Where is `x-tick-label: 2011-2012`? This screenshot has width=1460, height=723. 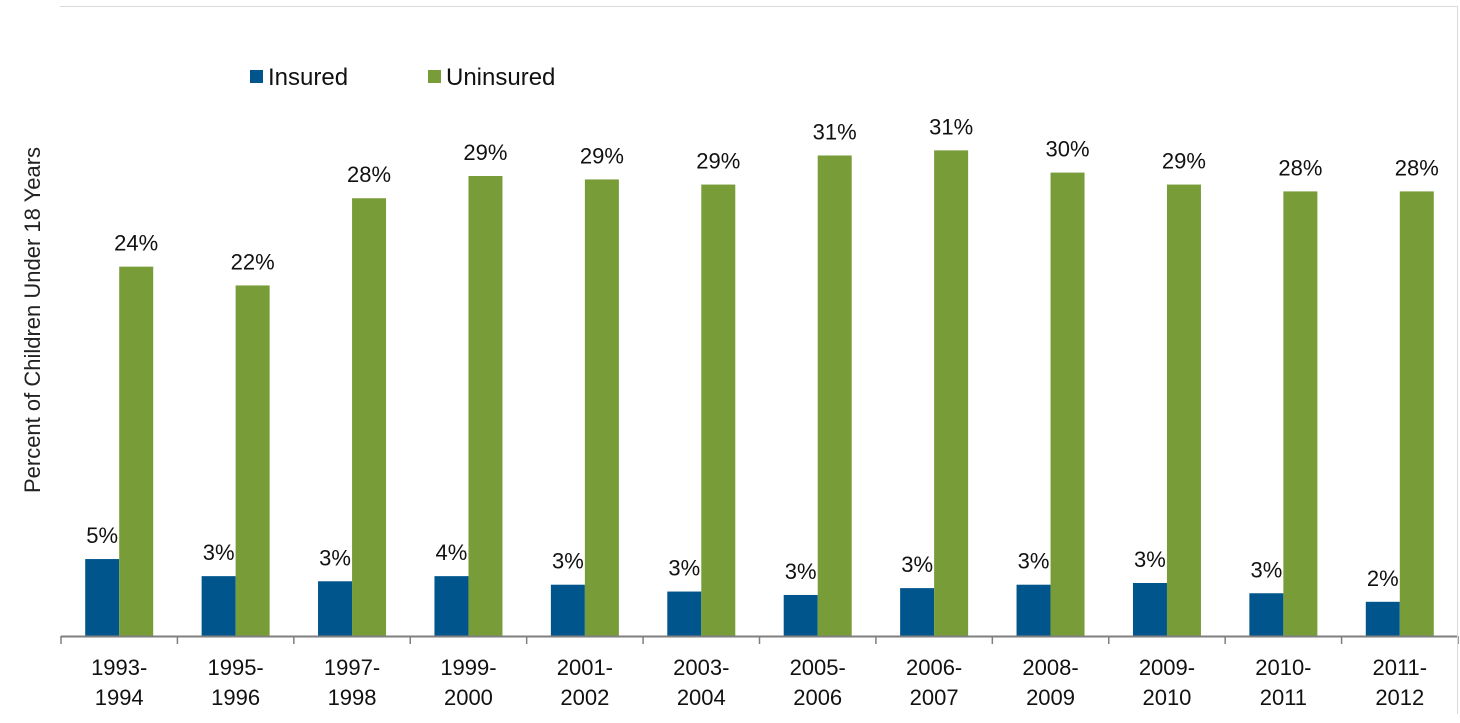
x-tick-label: 2011-2012 is located at coordinates (1399, 682).